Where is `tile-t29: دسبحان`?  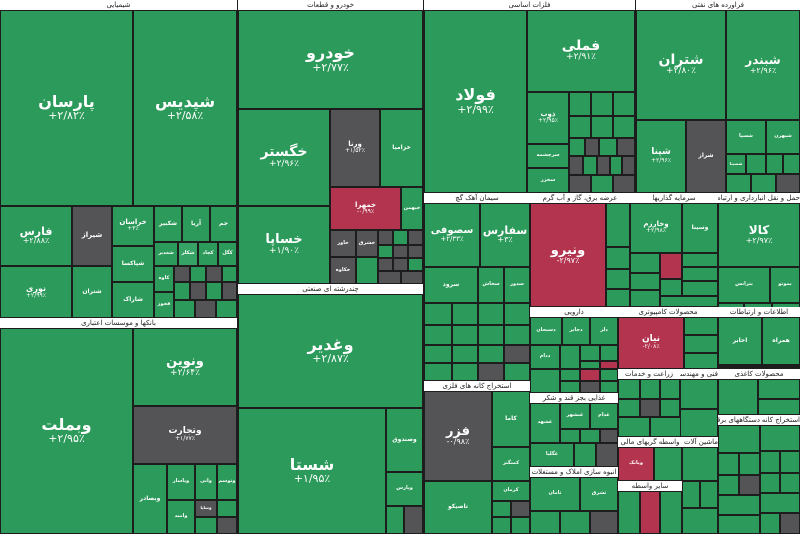
tile-t29: دسبحان is located at coordinates (546, 331).